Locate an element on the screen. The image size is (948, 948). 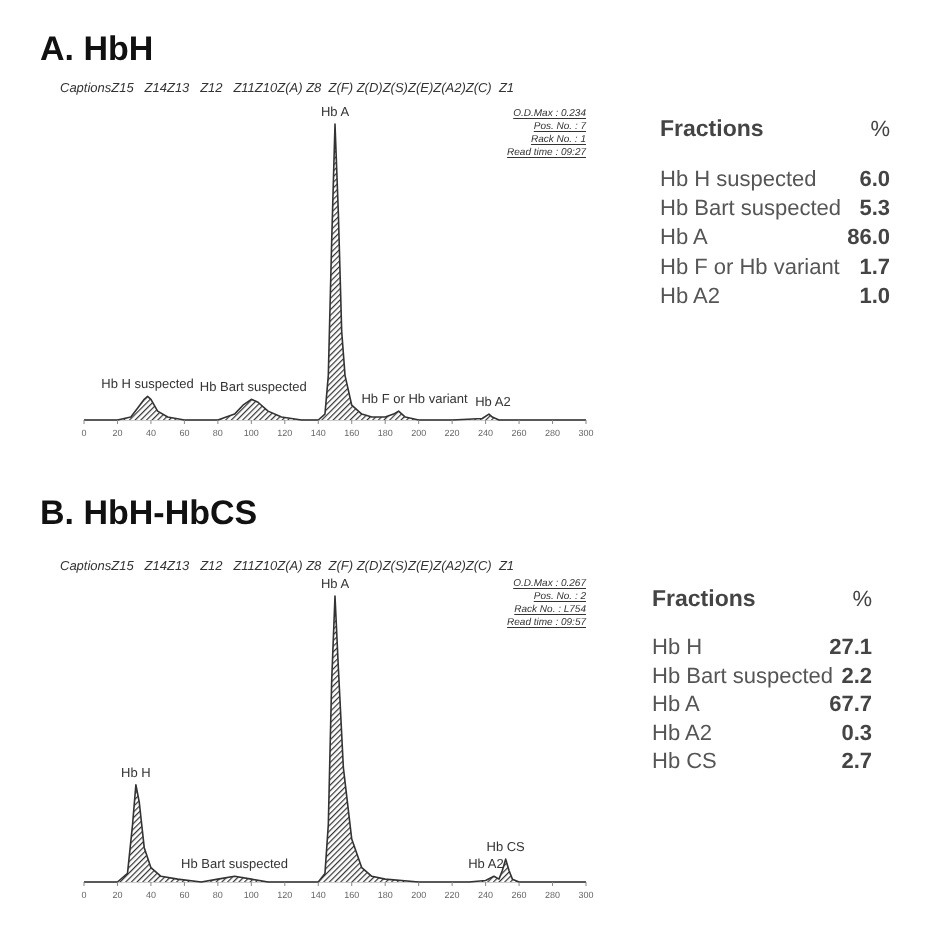
data-label: 1.7 is located at coordinates (874, 267).